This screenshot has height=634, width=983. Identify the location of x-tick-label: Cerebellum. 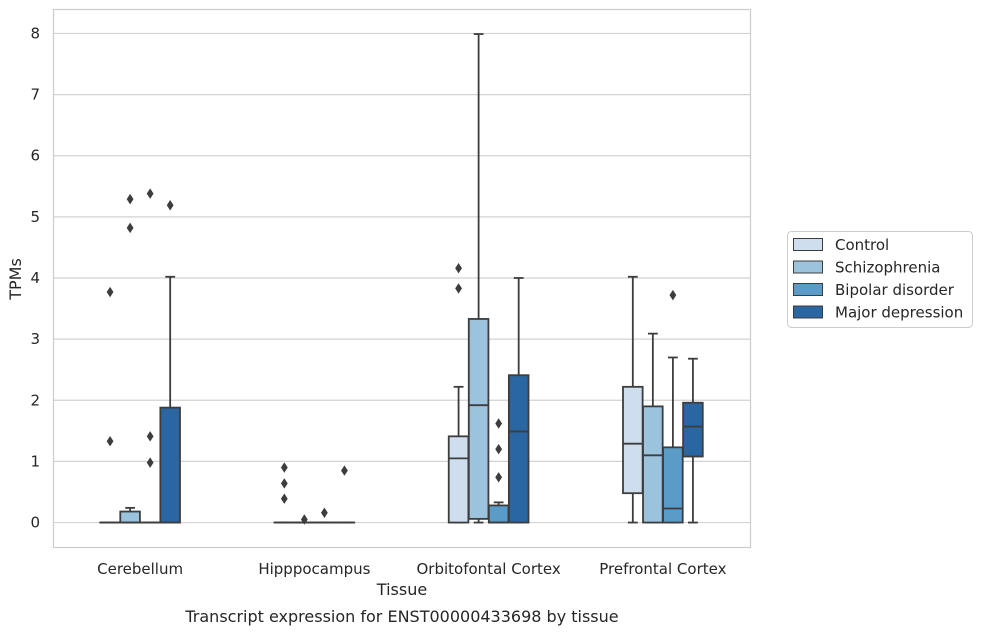
(140, 569).